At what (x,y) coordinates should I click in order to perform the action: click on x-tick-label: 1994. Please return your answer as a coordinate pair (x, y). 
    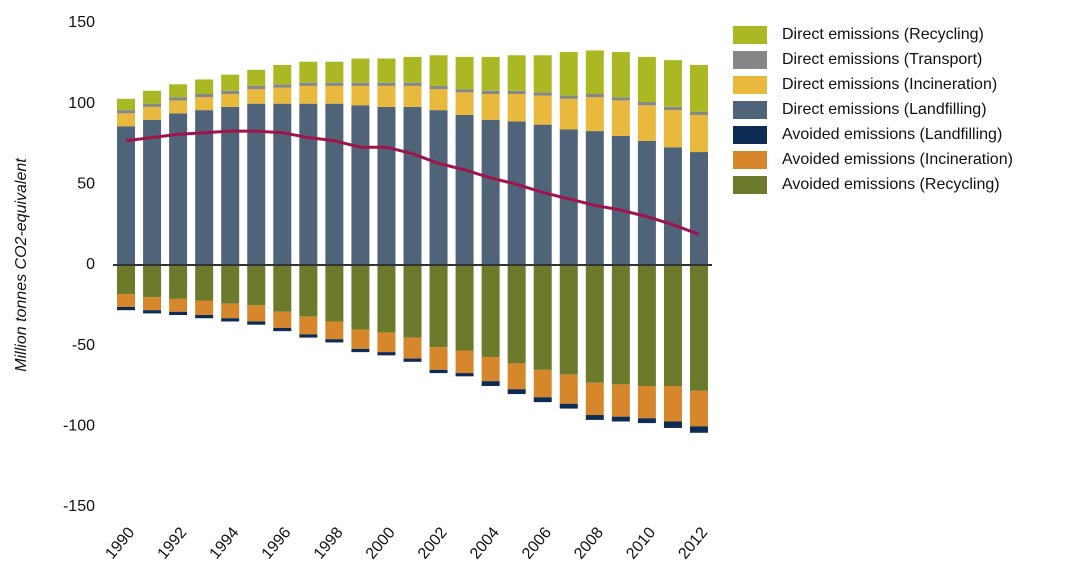
    Looking at the image, I should click on (225, 543).